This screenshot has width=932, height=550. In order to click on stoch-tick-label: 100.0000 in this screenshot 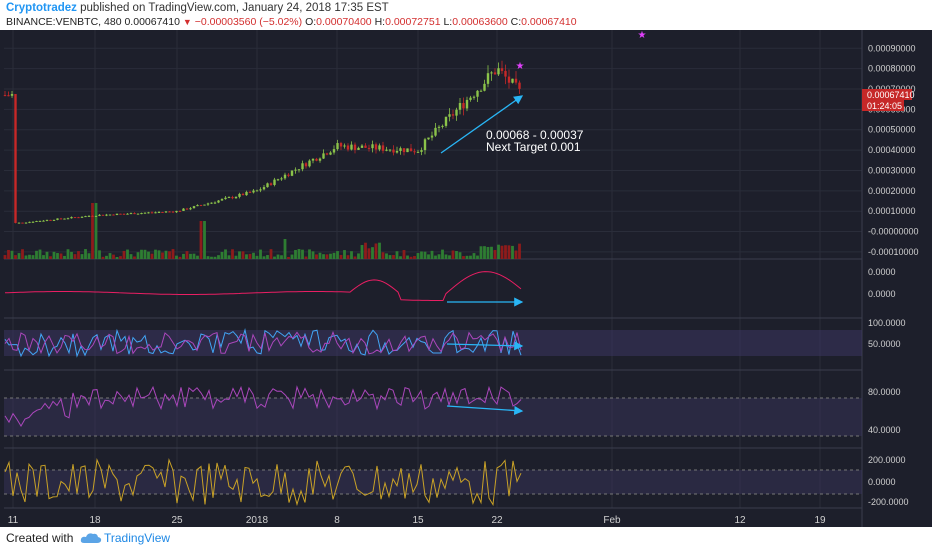, I will do `click(887, 323)`.